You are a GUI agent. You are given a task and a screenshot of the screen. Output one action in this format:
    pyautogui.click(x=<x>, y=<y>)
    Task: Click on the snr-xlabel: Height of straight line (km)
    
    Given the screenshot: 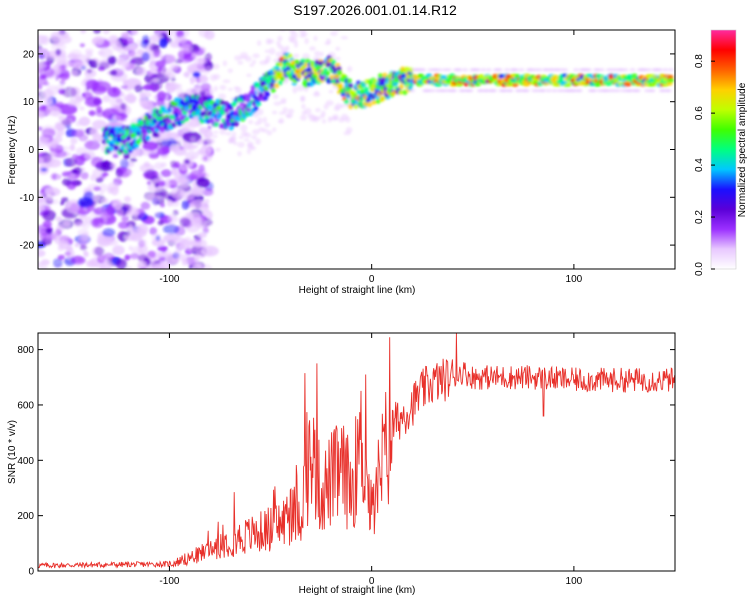 What is the action you would take?
    pyautogui.click(x=357, y=590)
    